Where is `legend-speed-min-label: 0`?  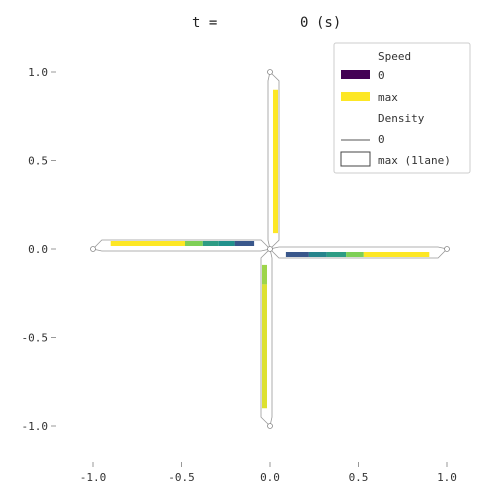 legend-speed-min-label: 0 is located at coordinates (381, 75).